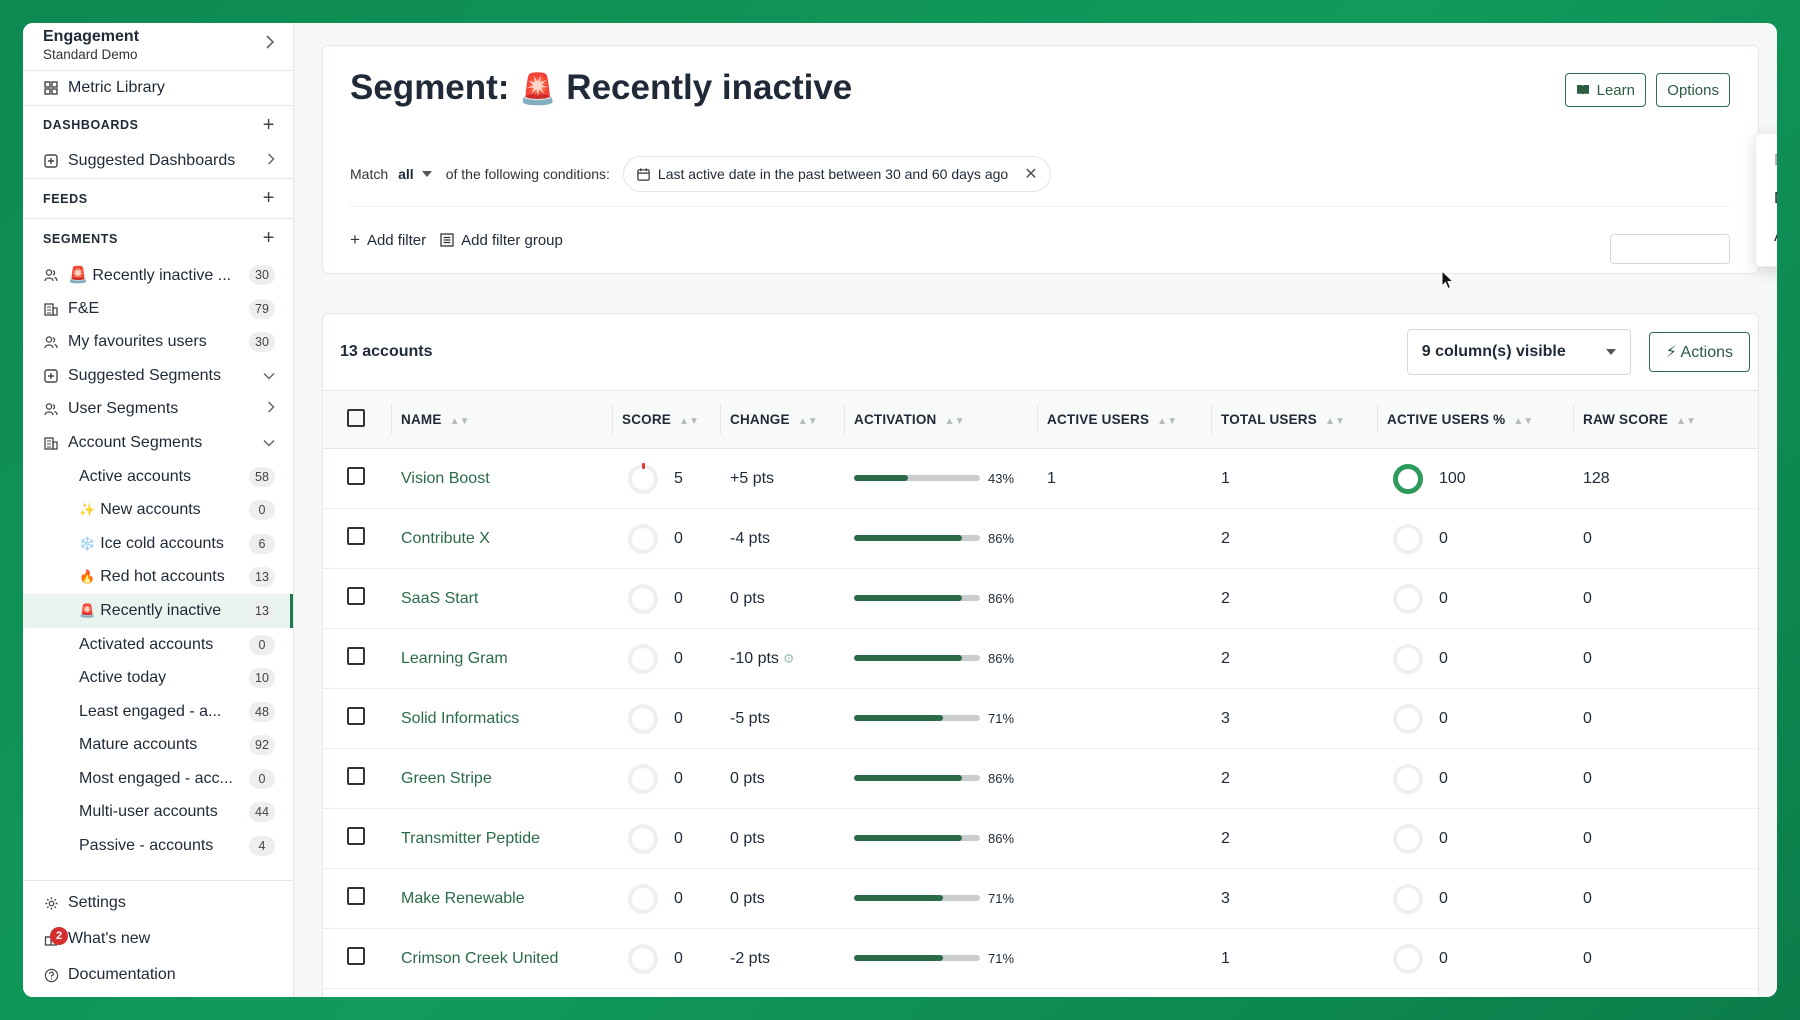  Describe the element at coordinates (268, 124) in the screenshot. I see `add-dashboard-icon: +` at that location.